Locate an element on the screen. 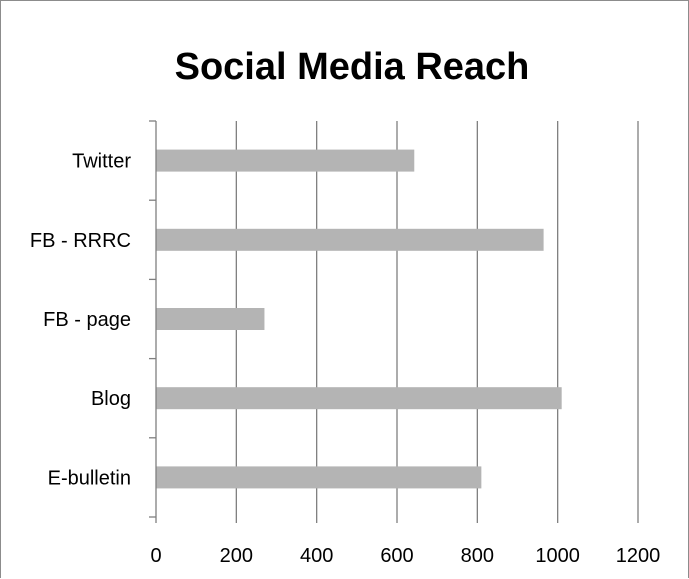 The image size is (689, 579). y-tick-label-twitter: Twitter is located at coordinates (101, 162).